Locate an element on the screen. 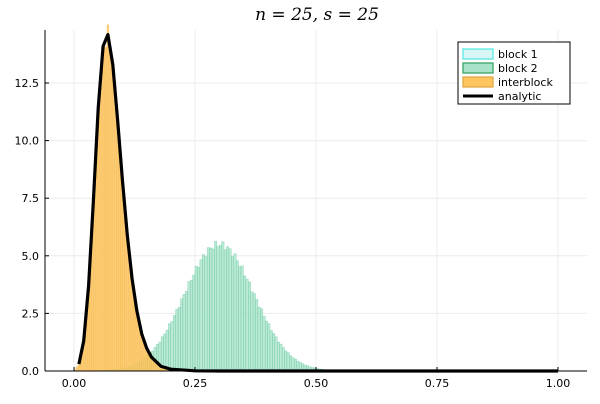  y-tick-label: 12.5 is located at coordinates (27, 83).